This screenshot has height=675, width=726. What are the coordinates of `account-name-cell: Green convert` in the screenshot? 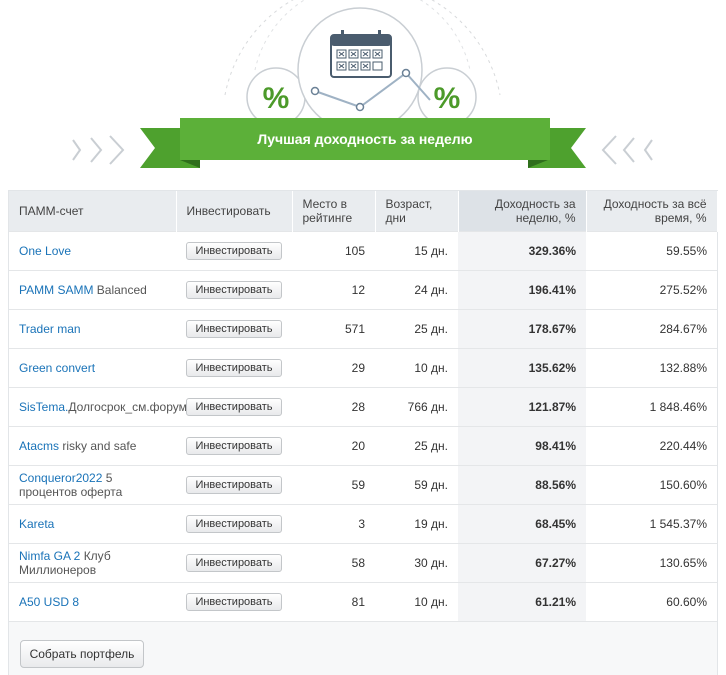 It's located at (92, 367).